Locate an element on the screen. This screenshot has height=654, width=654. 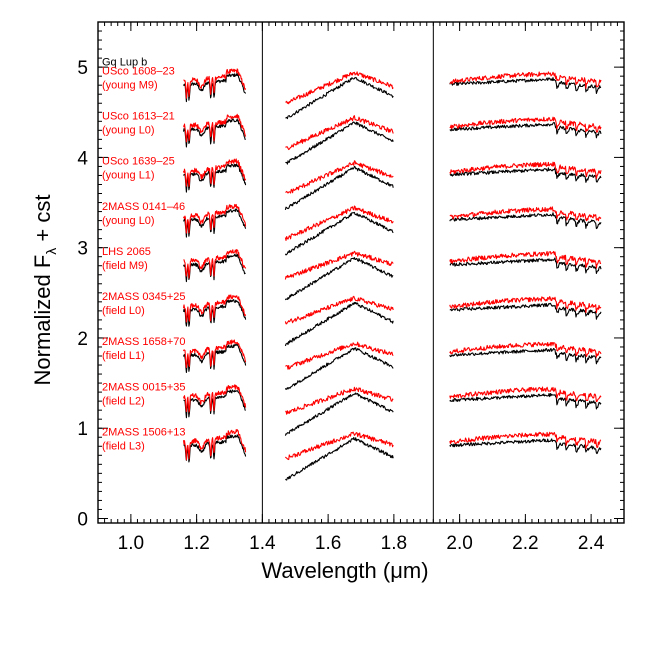
series-name-label: 2MASS 0015+35 is located at coordinates (143, 387).